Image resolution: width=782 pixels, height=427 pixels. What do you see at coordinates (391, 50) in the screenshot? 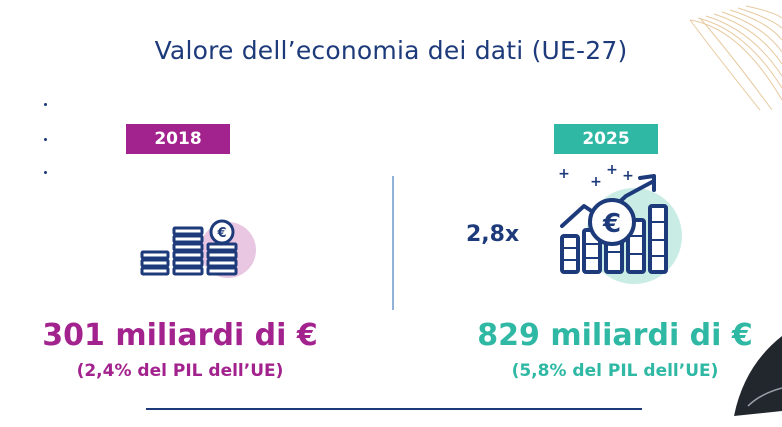
I see `page-title: Valore dell’economia dei dati (UE-27)` at bounding box center [391, 50].